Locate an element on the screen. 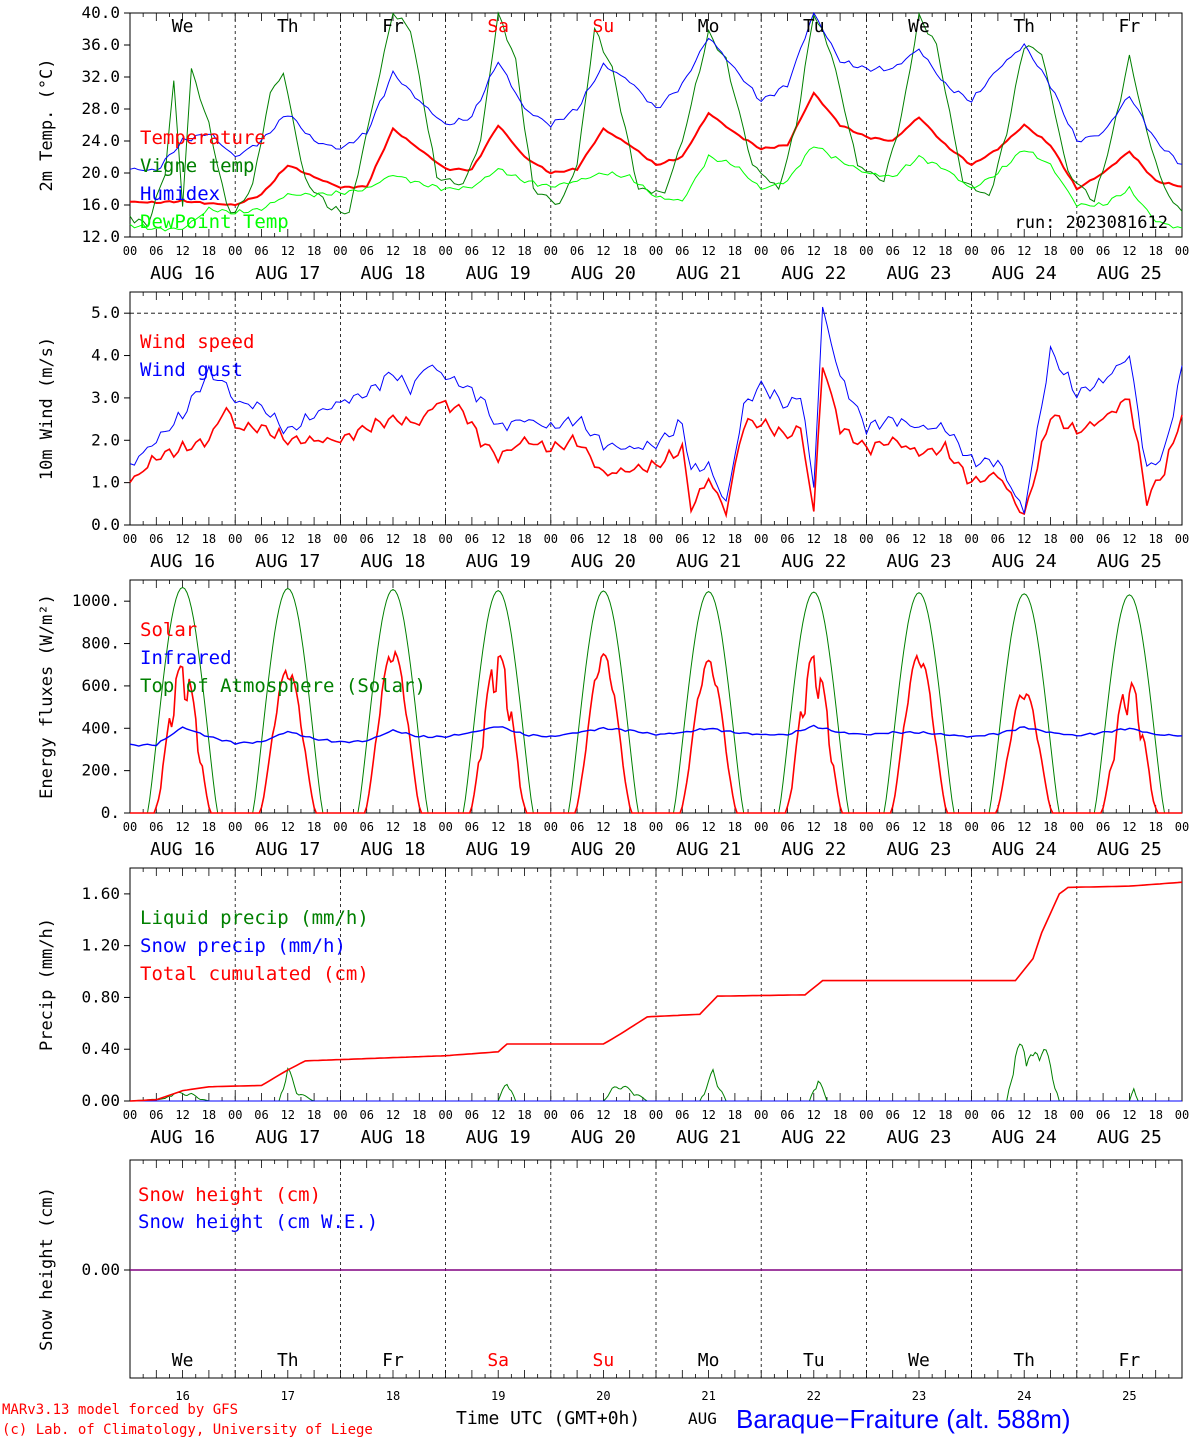 The width and height of the screenshot is (1194, 1440). y-tick-label: 2.0 is located at coordinates (105, 439).